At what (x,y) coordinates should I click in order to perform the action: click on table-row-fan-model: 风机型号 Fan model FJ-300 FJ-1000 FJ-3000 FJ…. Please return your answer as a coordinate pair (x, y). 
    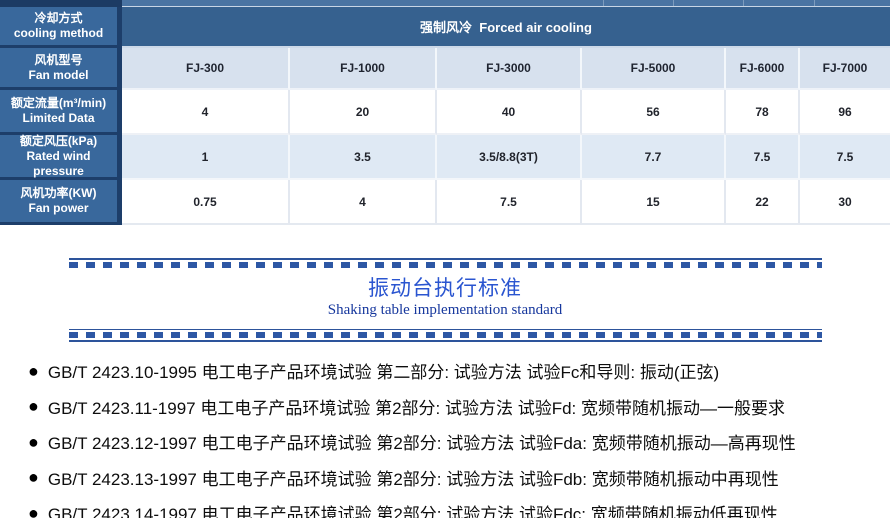
    Looking at the image, I should click on (445, 69).